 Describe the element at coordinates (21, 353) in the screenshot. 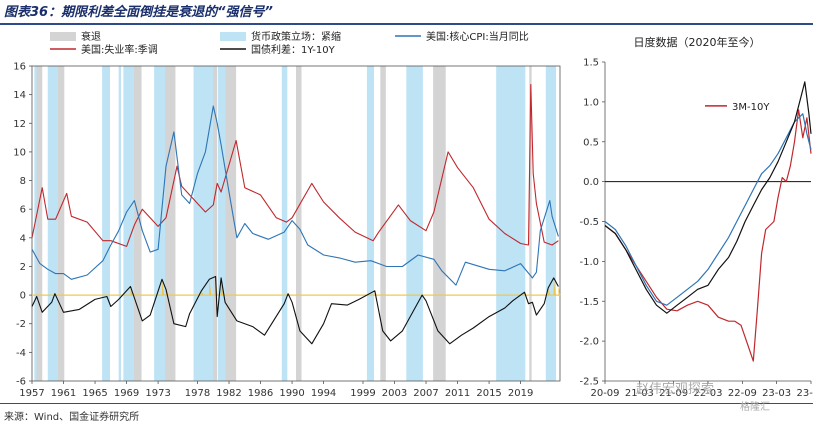

I see `y-tick-label: -4` at that location.